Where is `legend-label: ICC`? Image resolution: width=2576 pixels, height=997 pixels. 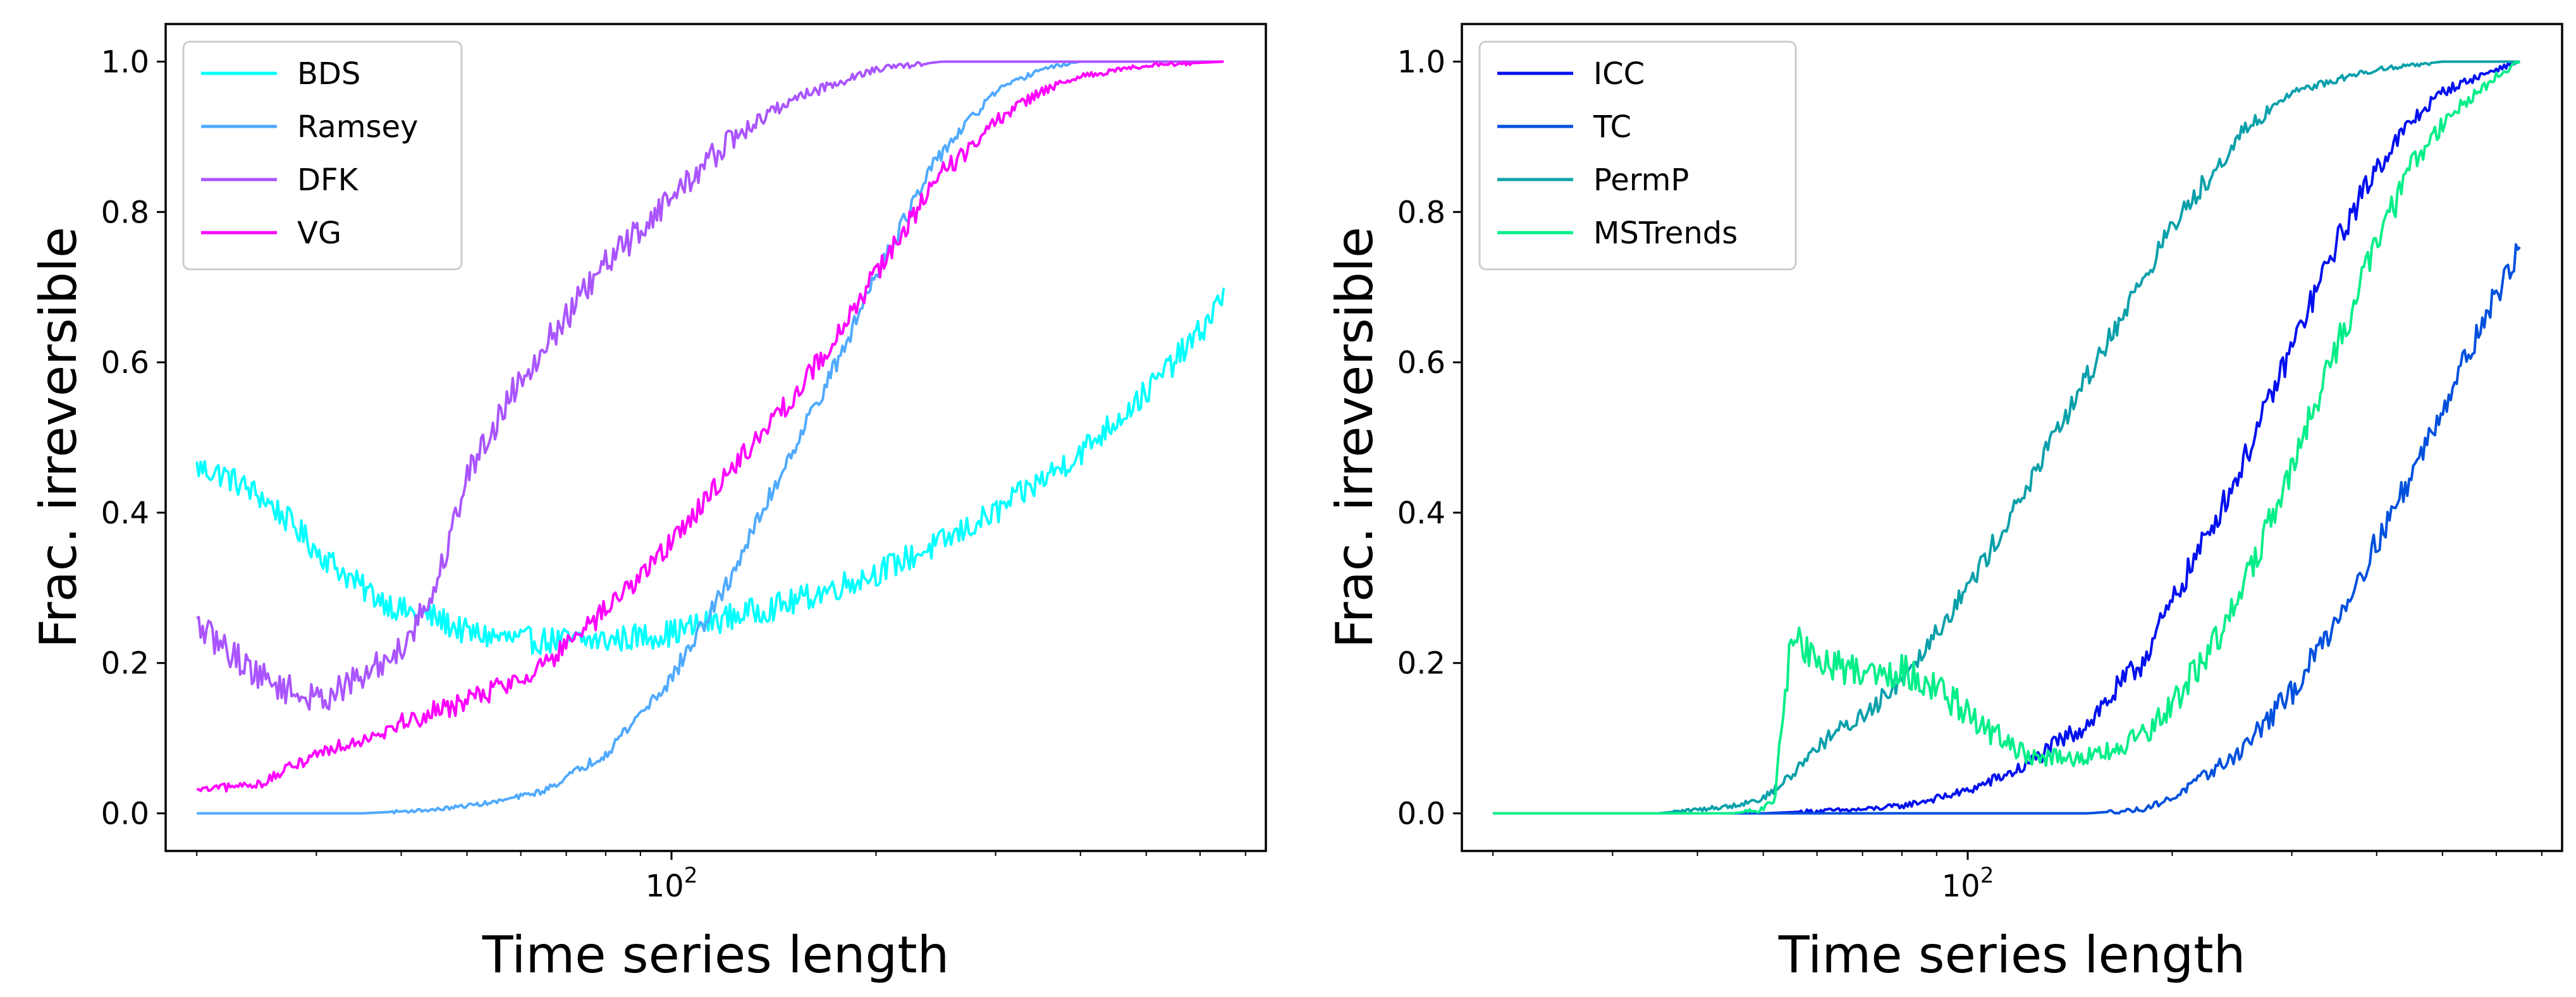 legend-label: ICC is located at coordinates (1619, 74).